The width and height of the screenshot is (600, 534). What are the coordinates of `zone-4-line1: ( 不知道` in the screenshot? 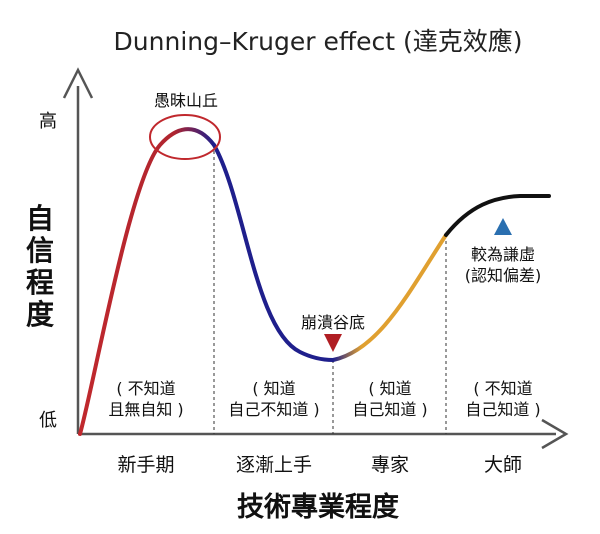 It's located at (502, 388).